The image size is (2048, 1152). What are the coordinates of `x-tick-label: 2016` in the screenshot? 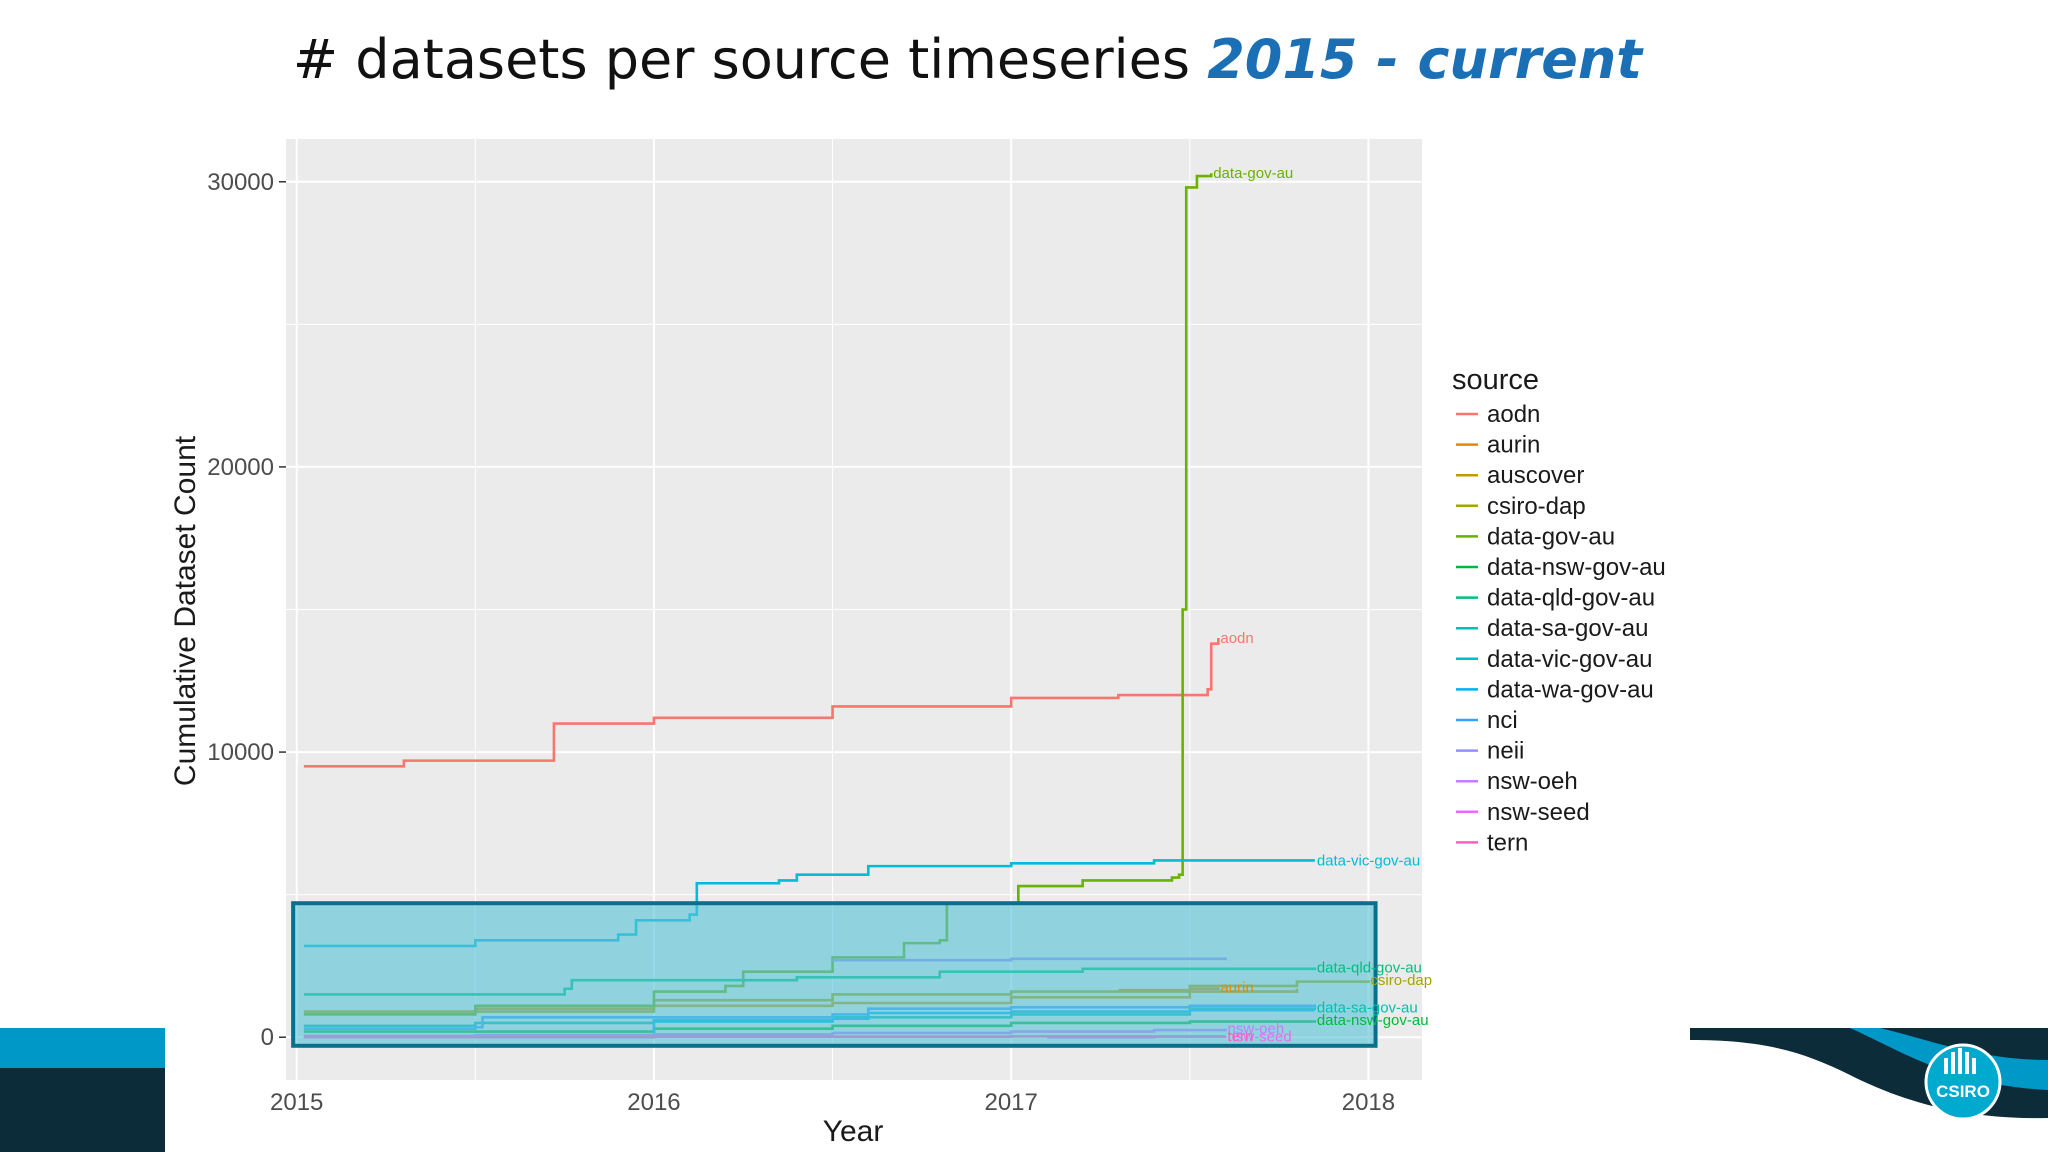 It's located at (653, 1102).